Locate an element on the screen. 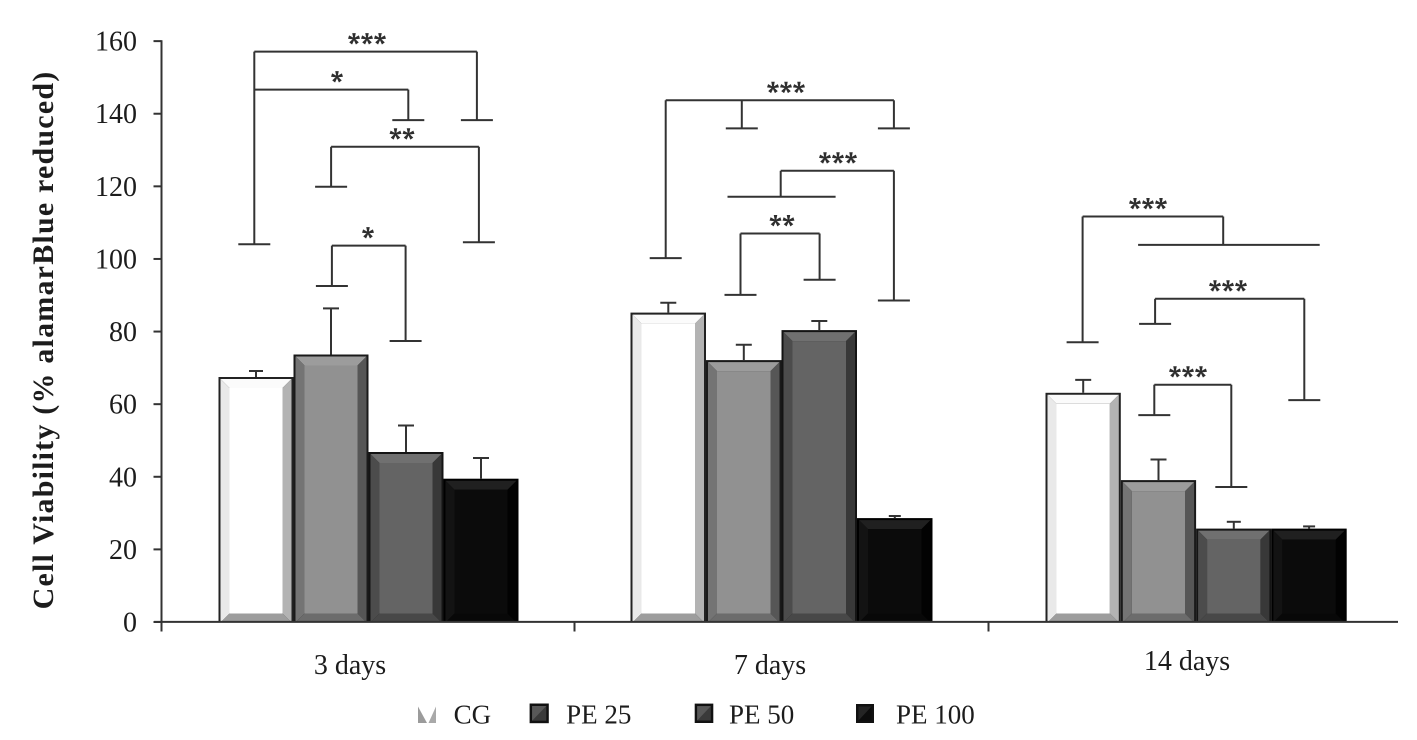  svg-text: 160 is located at coordinates (116, 42).